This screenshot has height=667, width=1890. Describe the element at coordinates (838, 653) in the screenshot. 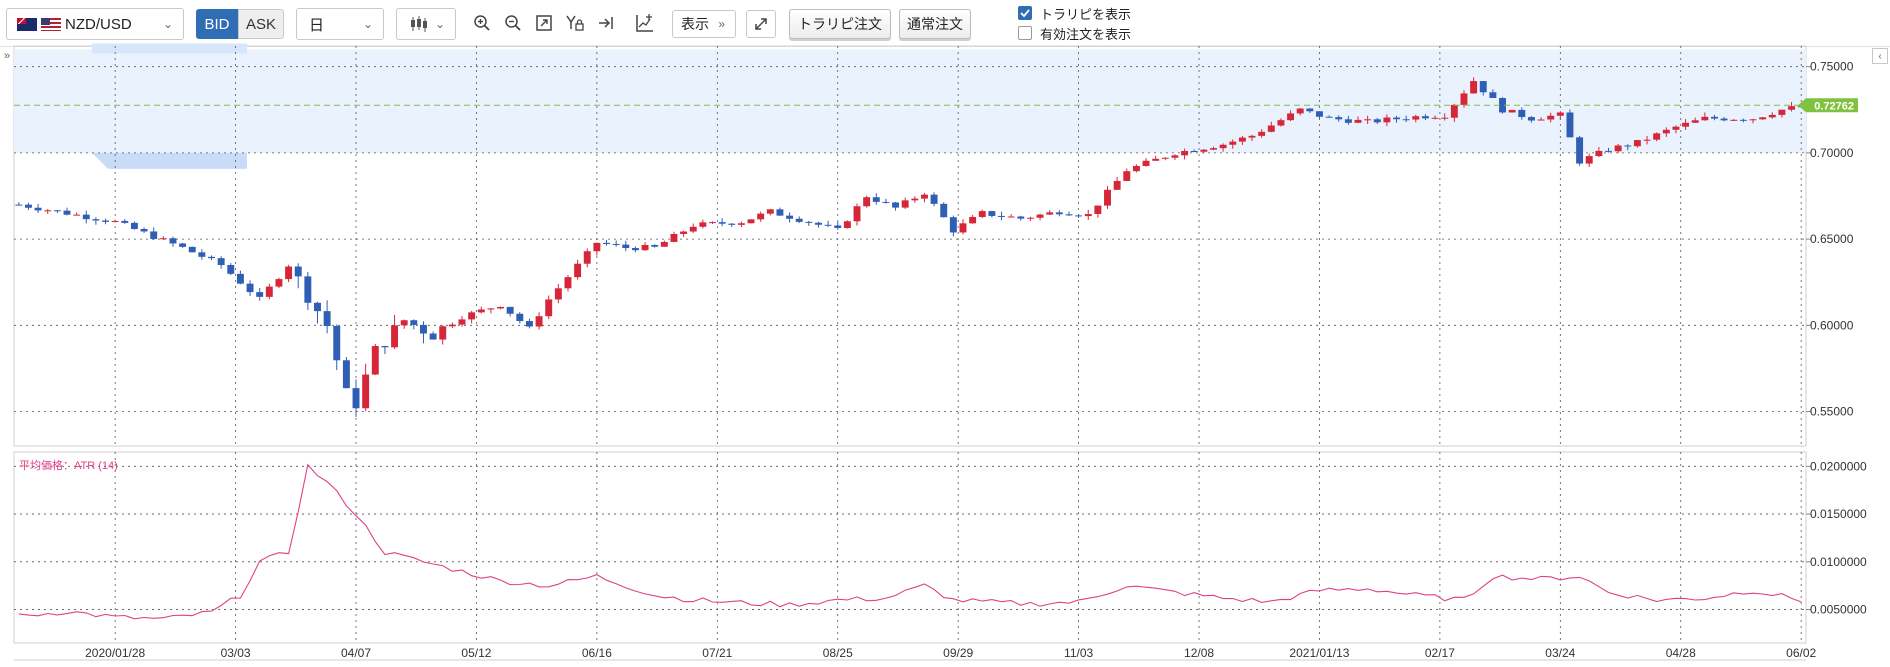

I see `time-tick-label: 08/25` at that location.